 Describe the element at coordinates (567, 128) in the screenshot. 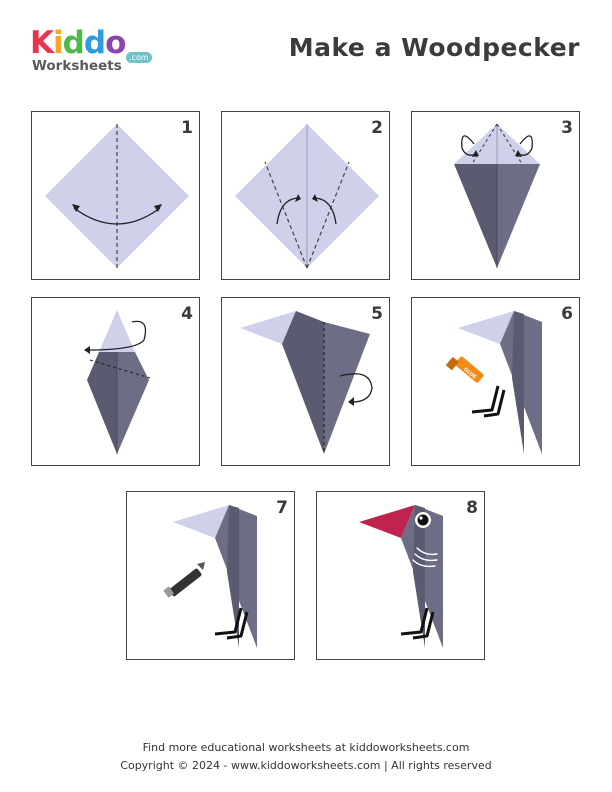

I see `step-number: 3` at that location.